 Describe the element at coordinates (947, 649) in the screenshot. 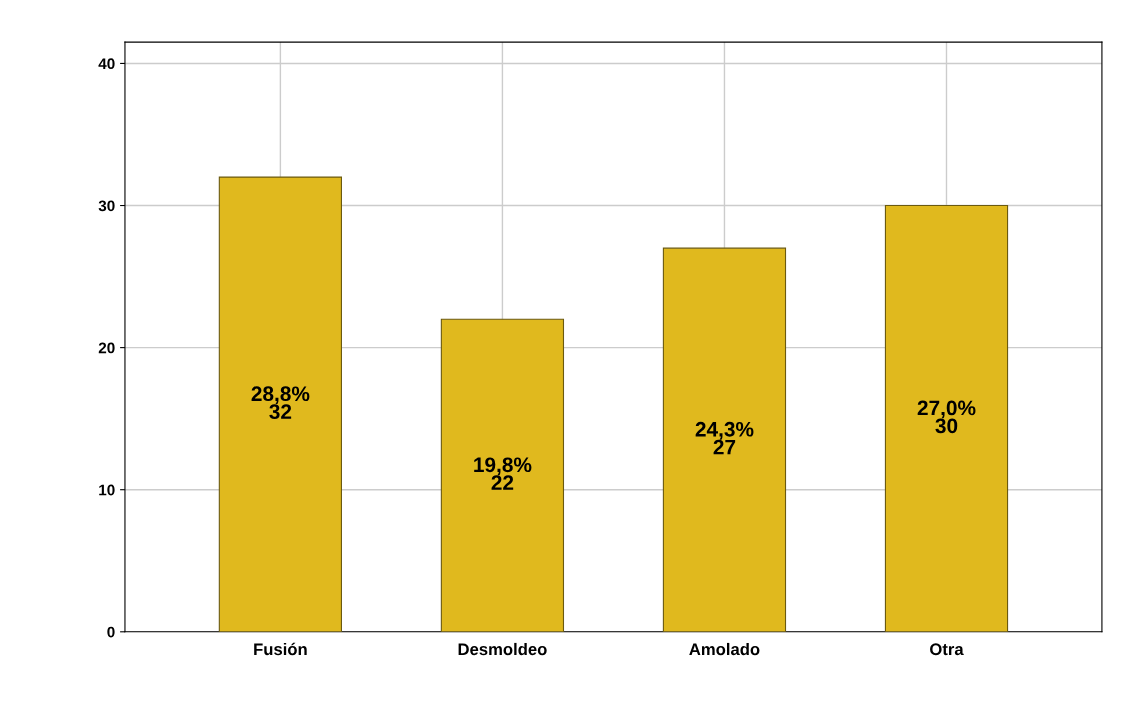

I see `x-tick-label: Otra` at that location.